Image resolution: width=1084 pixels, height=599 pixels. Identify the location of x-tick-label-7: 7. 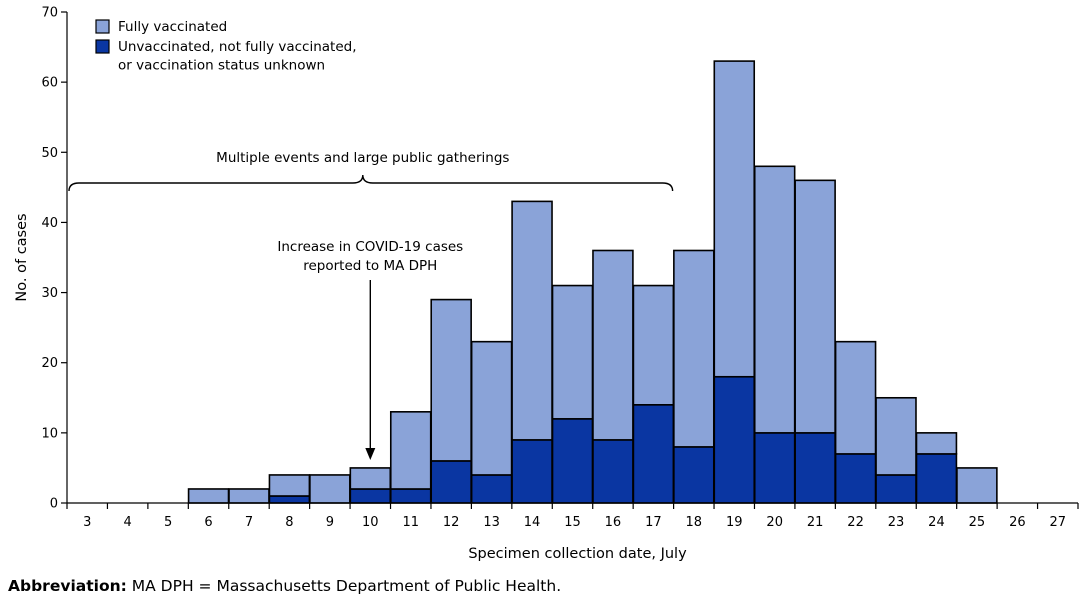
(249, 522).